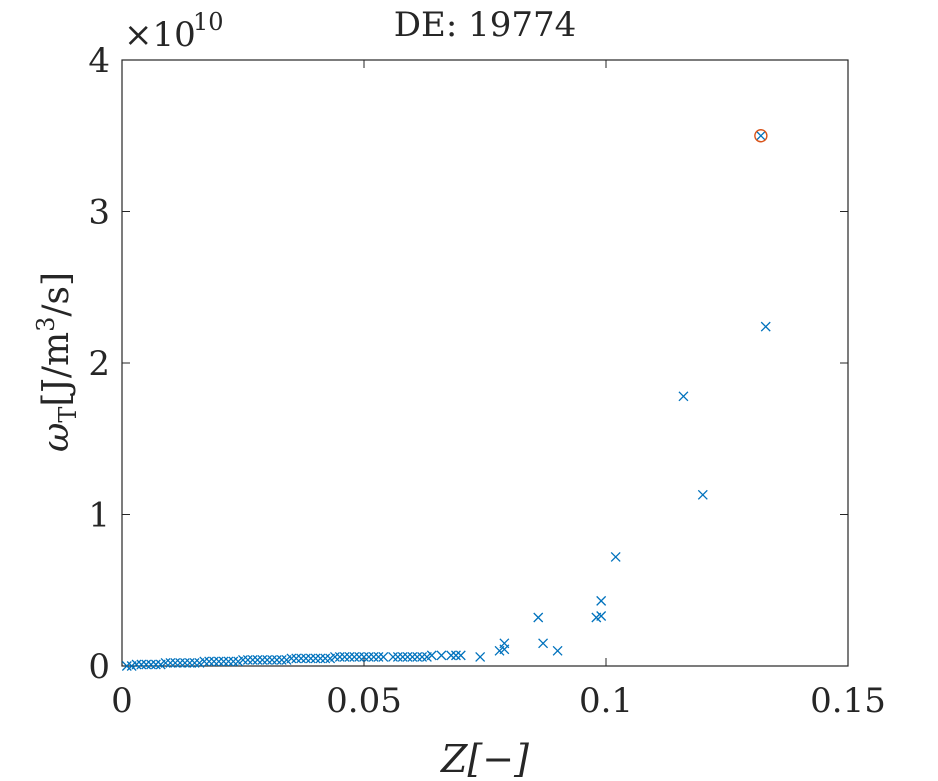  I want to click on y-tick-label: 1, so click(99, 516).